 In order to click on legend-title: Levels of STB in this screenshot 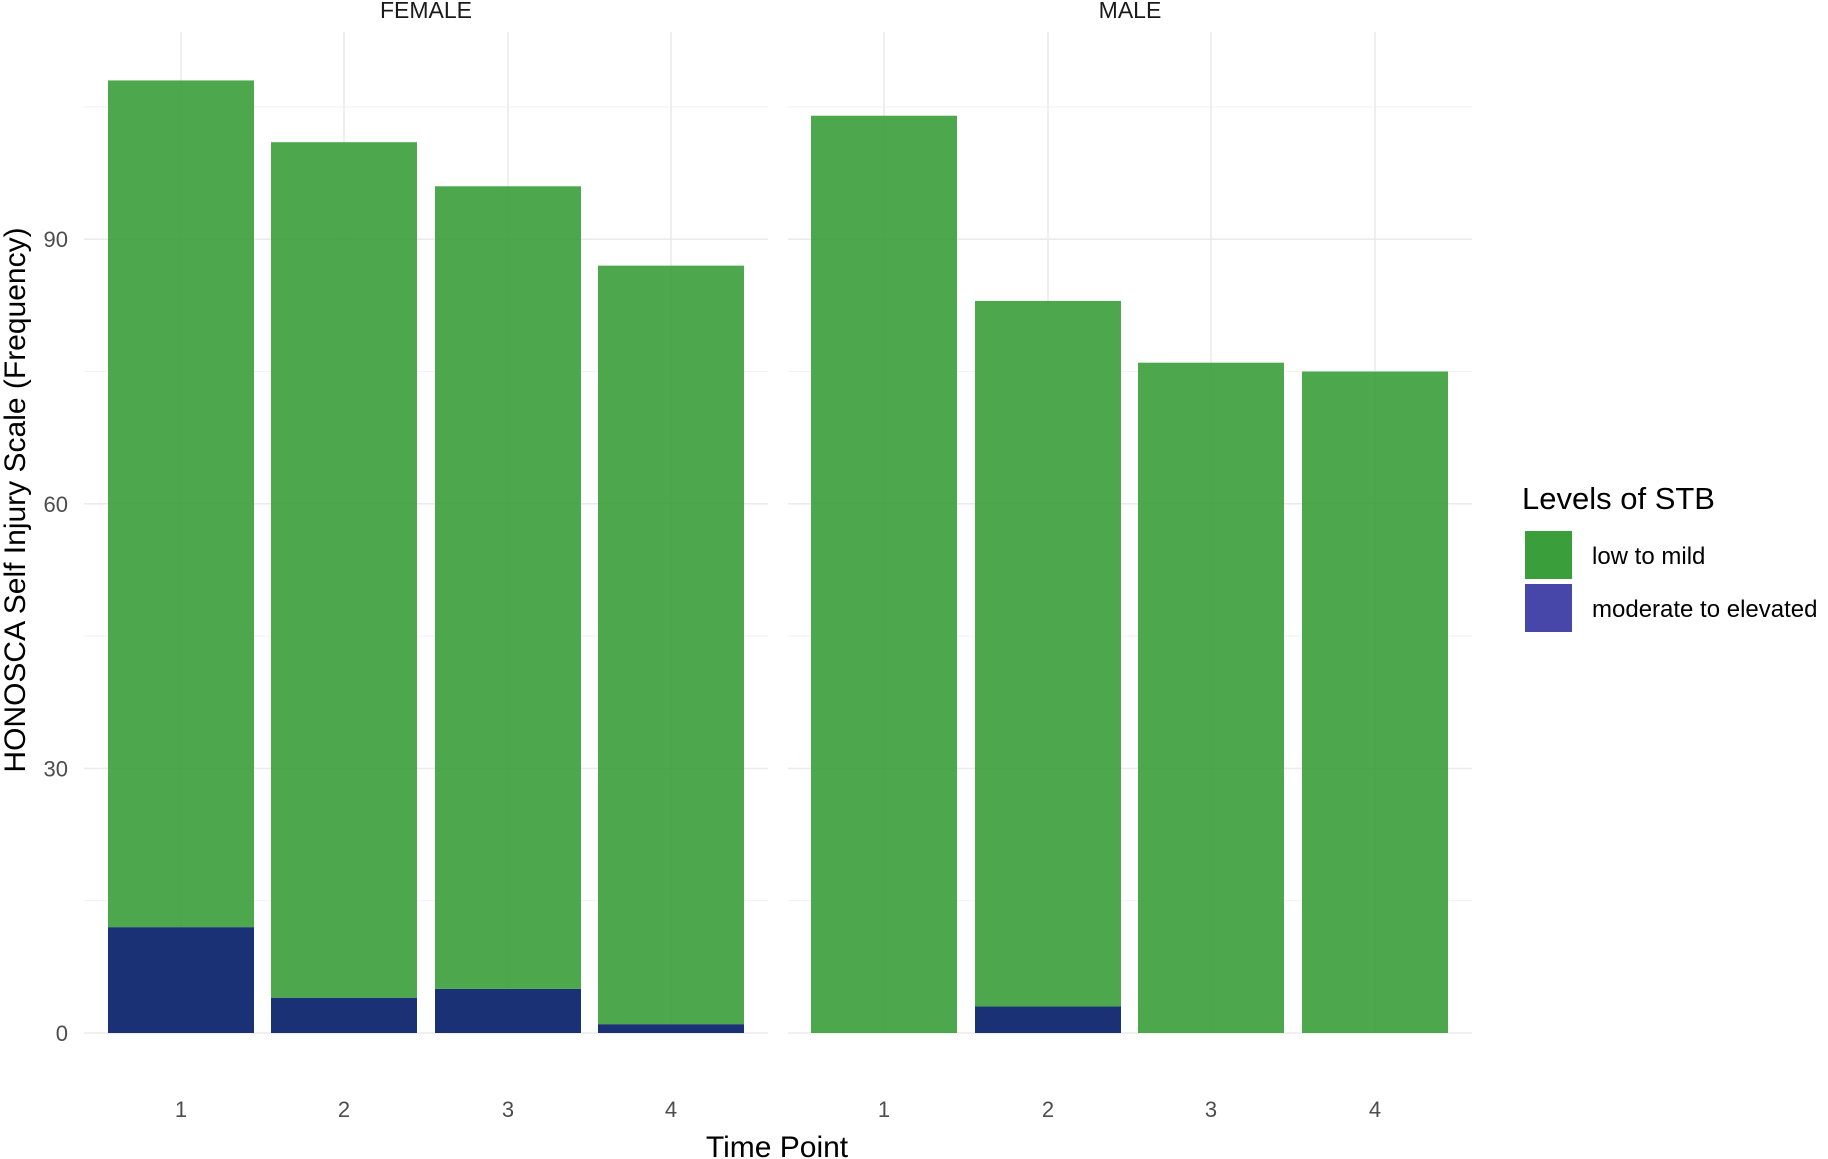, I will do `click(1618, 498)`.